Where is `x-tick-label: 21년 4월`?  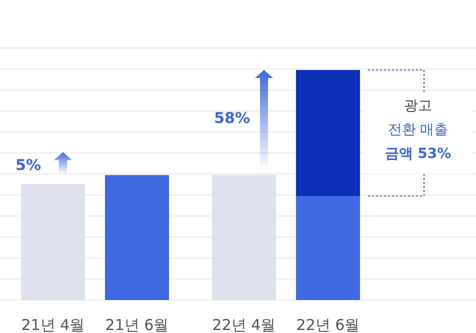 x-tick-label: 21년 4월 is located at coordinates (53, 324).